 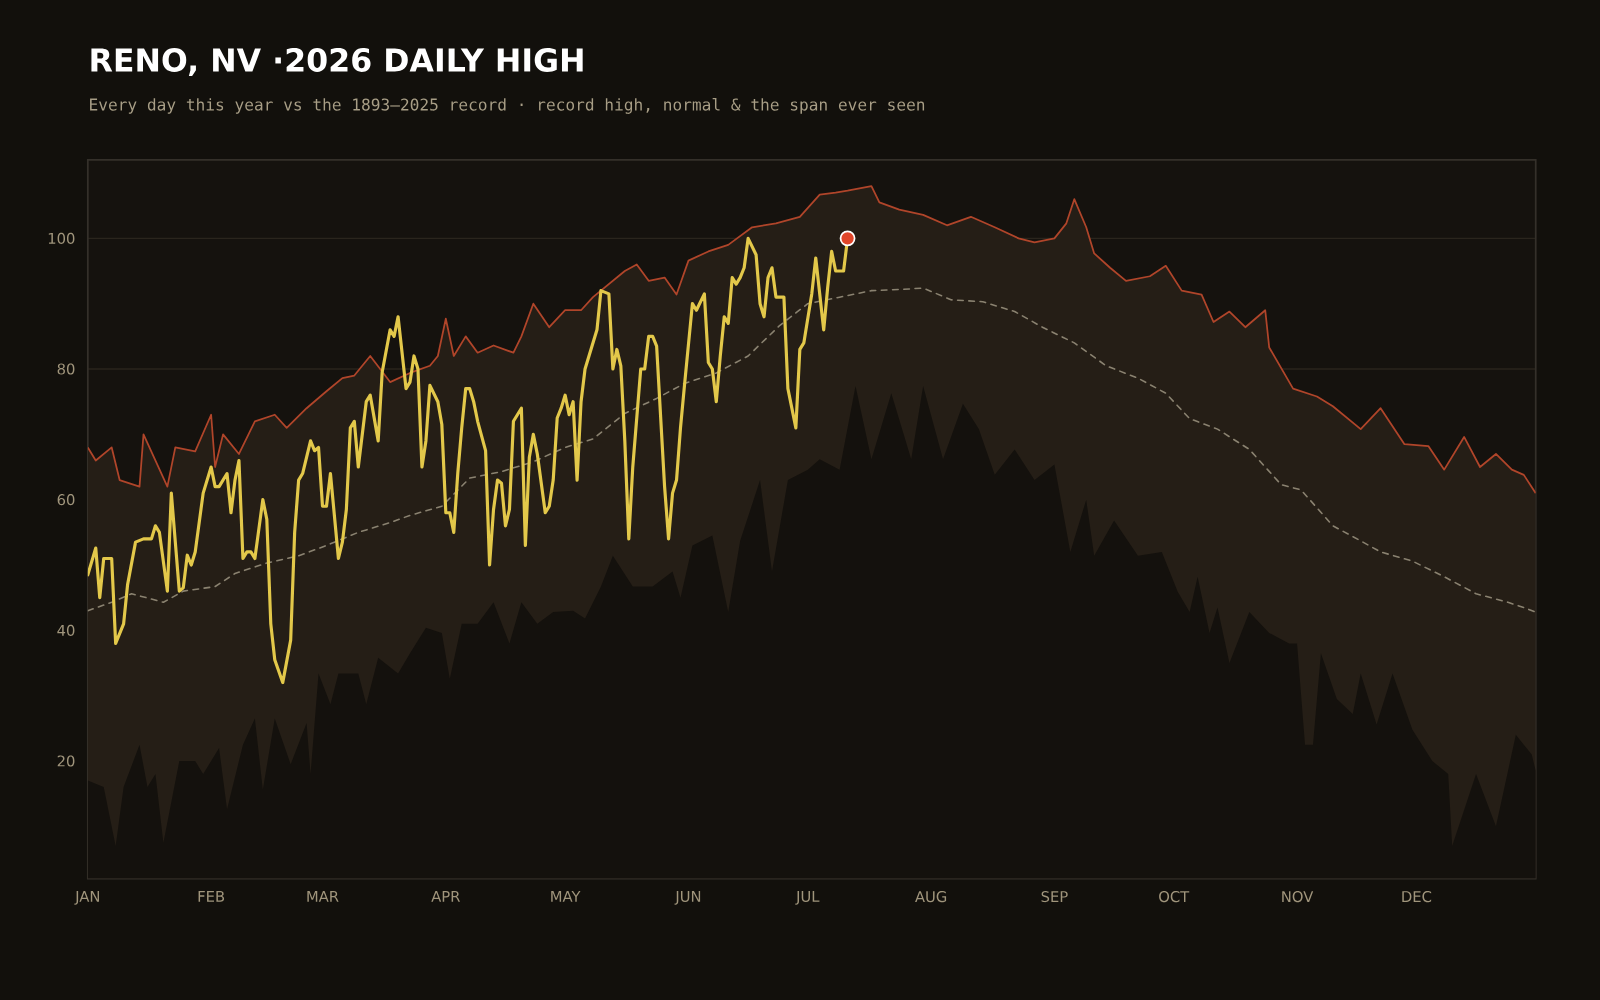 I want to click on x-tick-label: MAY, so click(x=566, y=896).